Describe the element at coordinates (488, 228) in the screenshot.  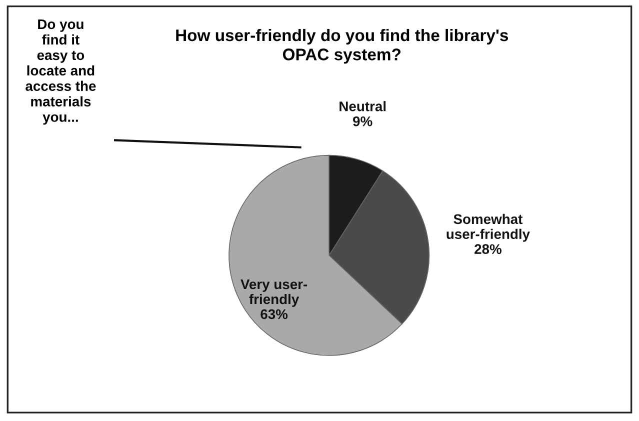
I see `slice-label: Somewhat user-friendly` at that location.